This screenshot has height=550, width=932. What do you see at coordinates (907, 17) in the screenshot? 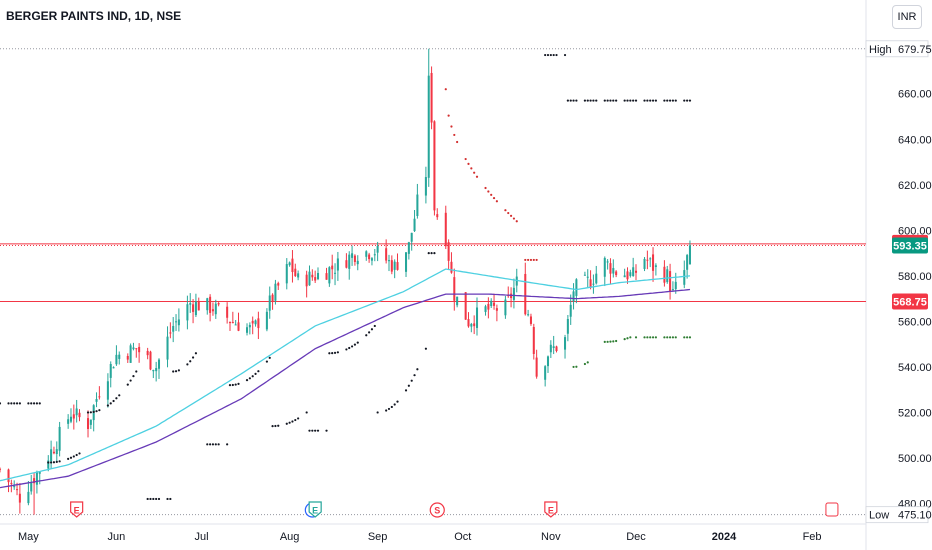
I see `currency-button: INR` at bounding box center [907, 17].